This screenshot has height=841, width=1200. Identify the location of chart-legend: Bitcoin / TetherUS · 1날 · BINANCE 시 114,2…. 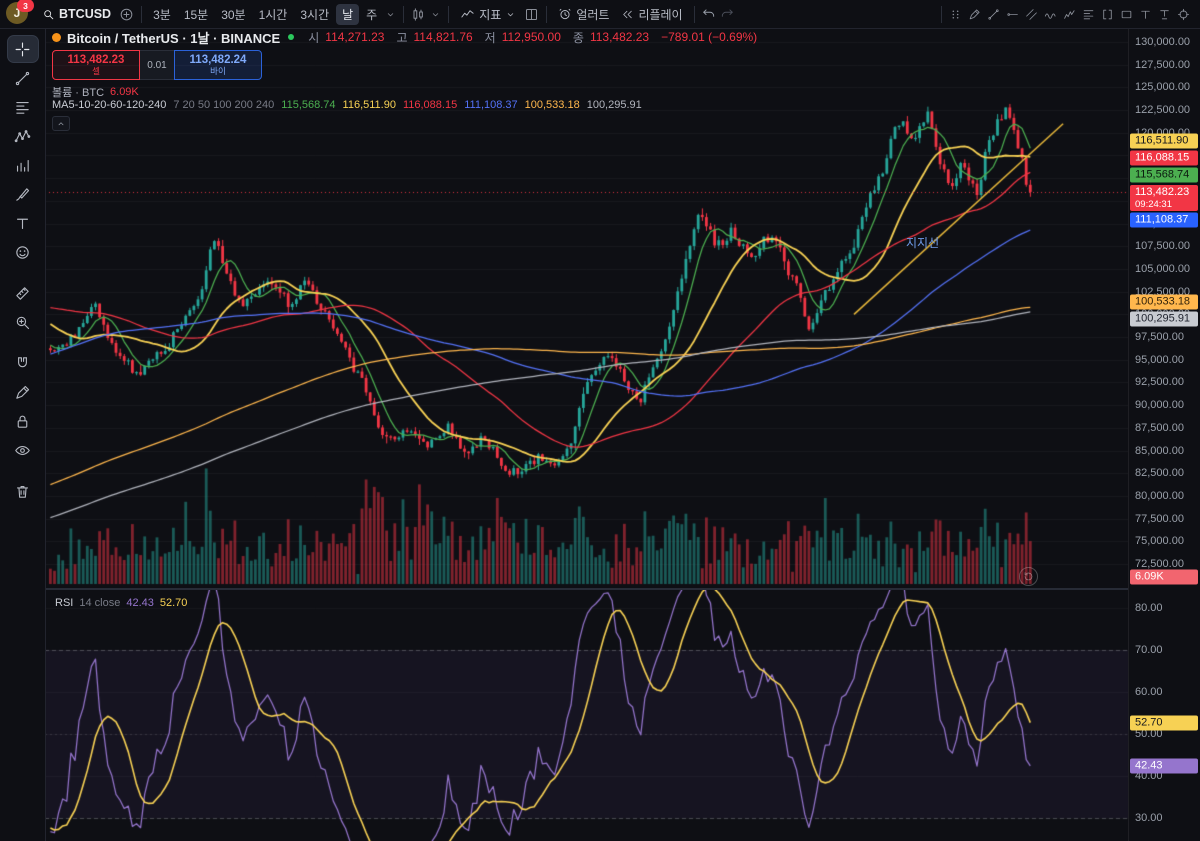
(404, 37).